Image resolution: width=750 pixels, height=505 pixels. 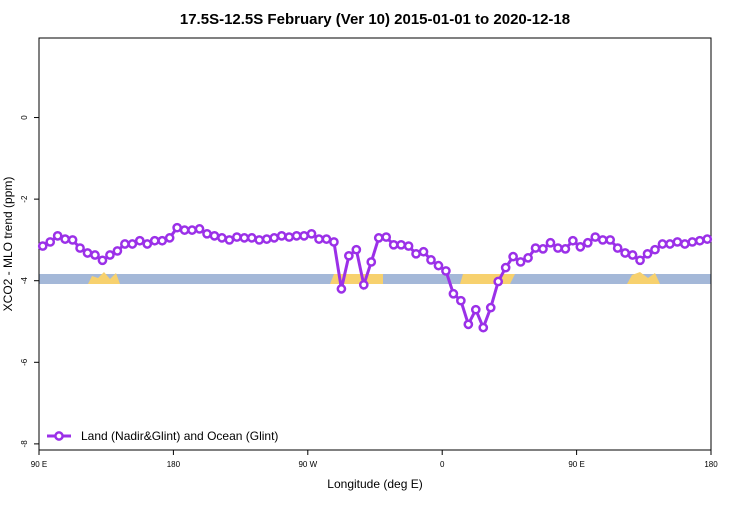 What do you see at coordinates (374, 484) in the screenshot?
I see `x-axis-label: Longitude (deg E)` at bounding box center [374, 484].